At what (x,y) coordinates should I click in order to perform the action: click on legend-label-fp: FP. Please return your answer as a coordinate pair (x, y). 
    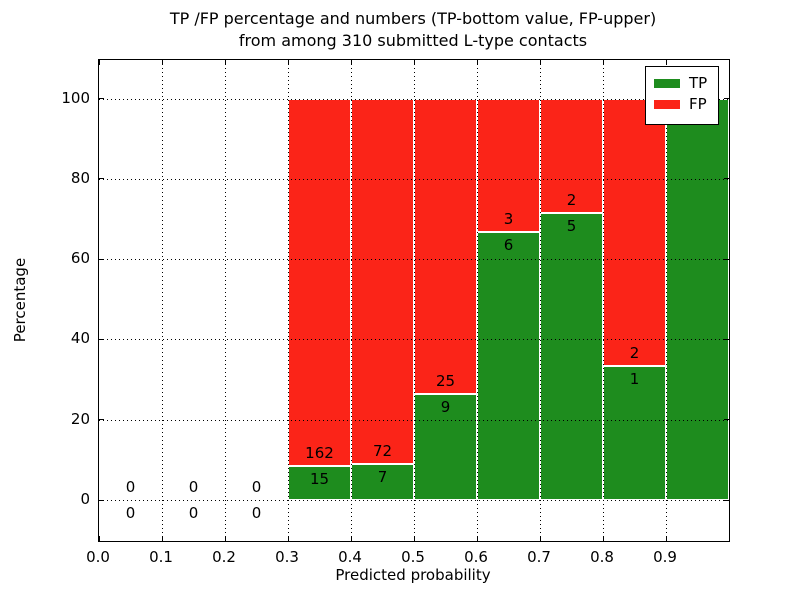
    Looking at the image, I should click on (698, 104).